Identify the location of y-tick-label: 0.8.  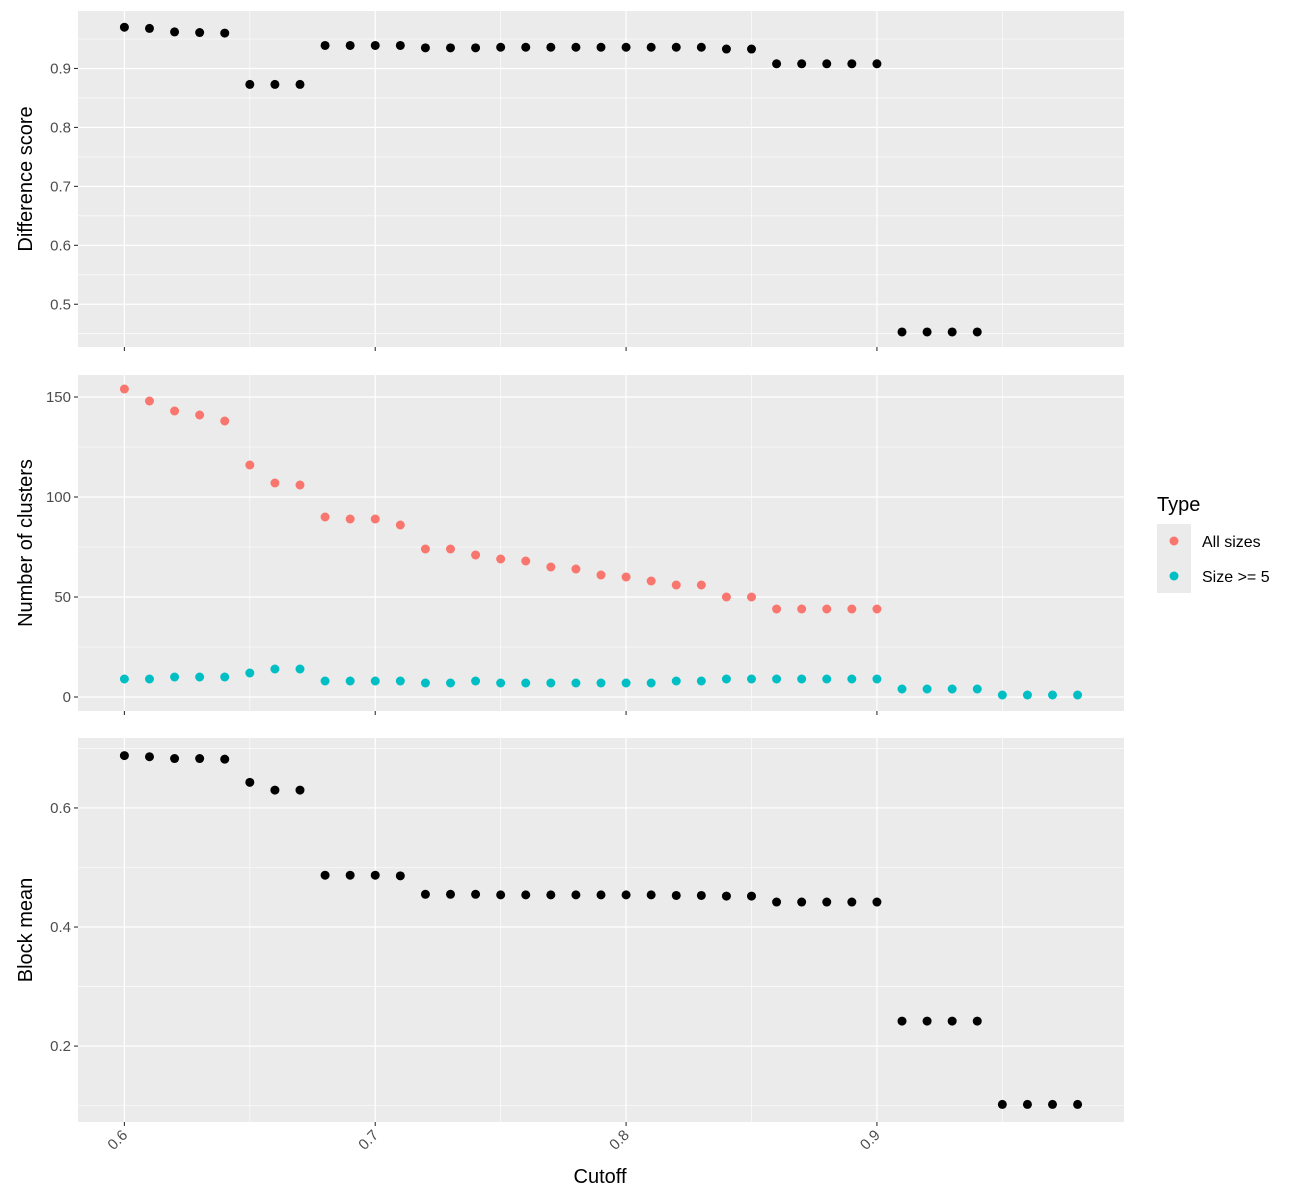
(60, 127).